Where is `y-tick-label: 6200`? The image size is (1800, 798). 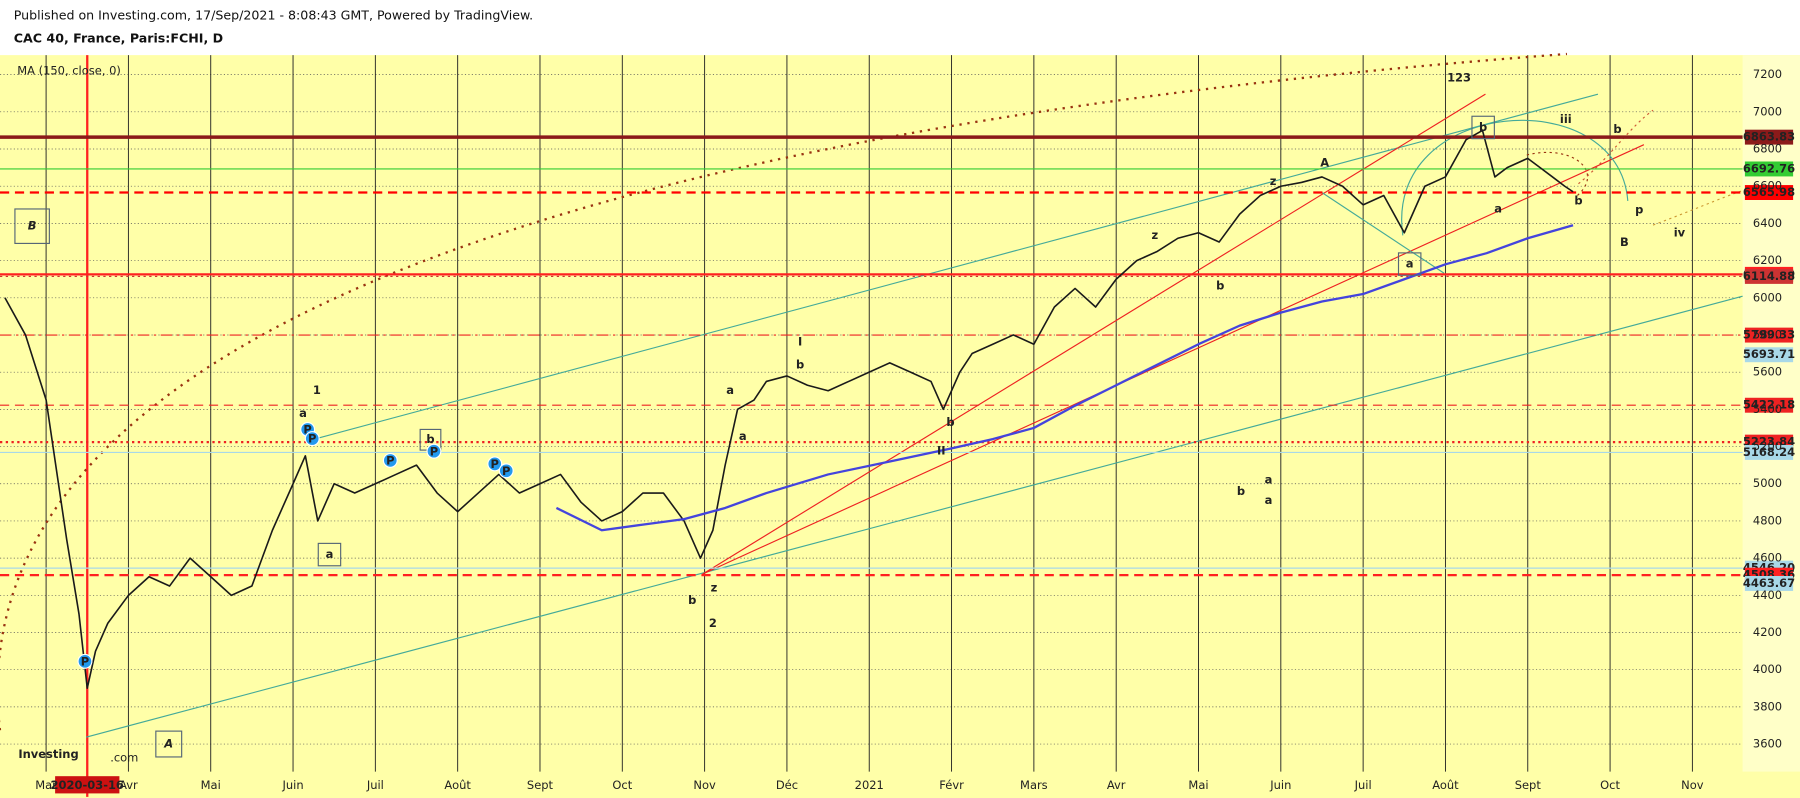
y-tick-label: 6200 is located at coordinates (1767, 260).